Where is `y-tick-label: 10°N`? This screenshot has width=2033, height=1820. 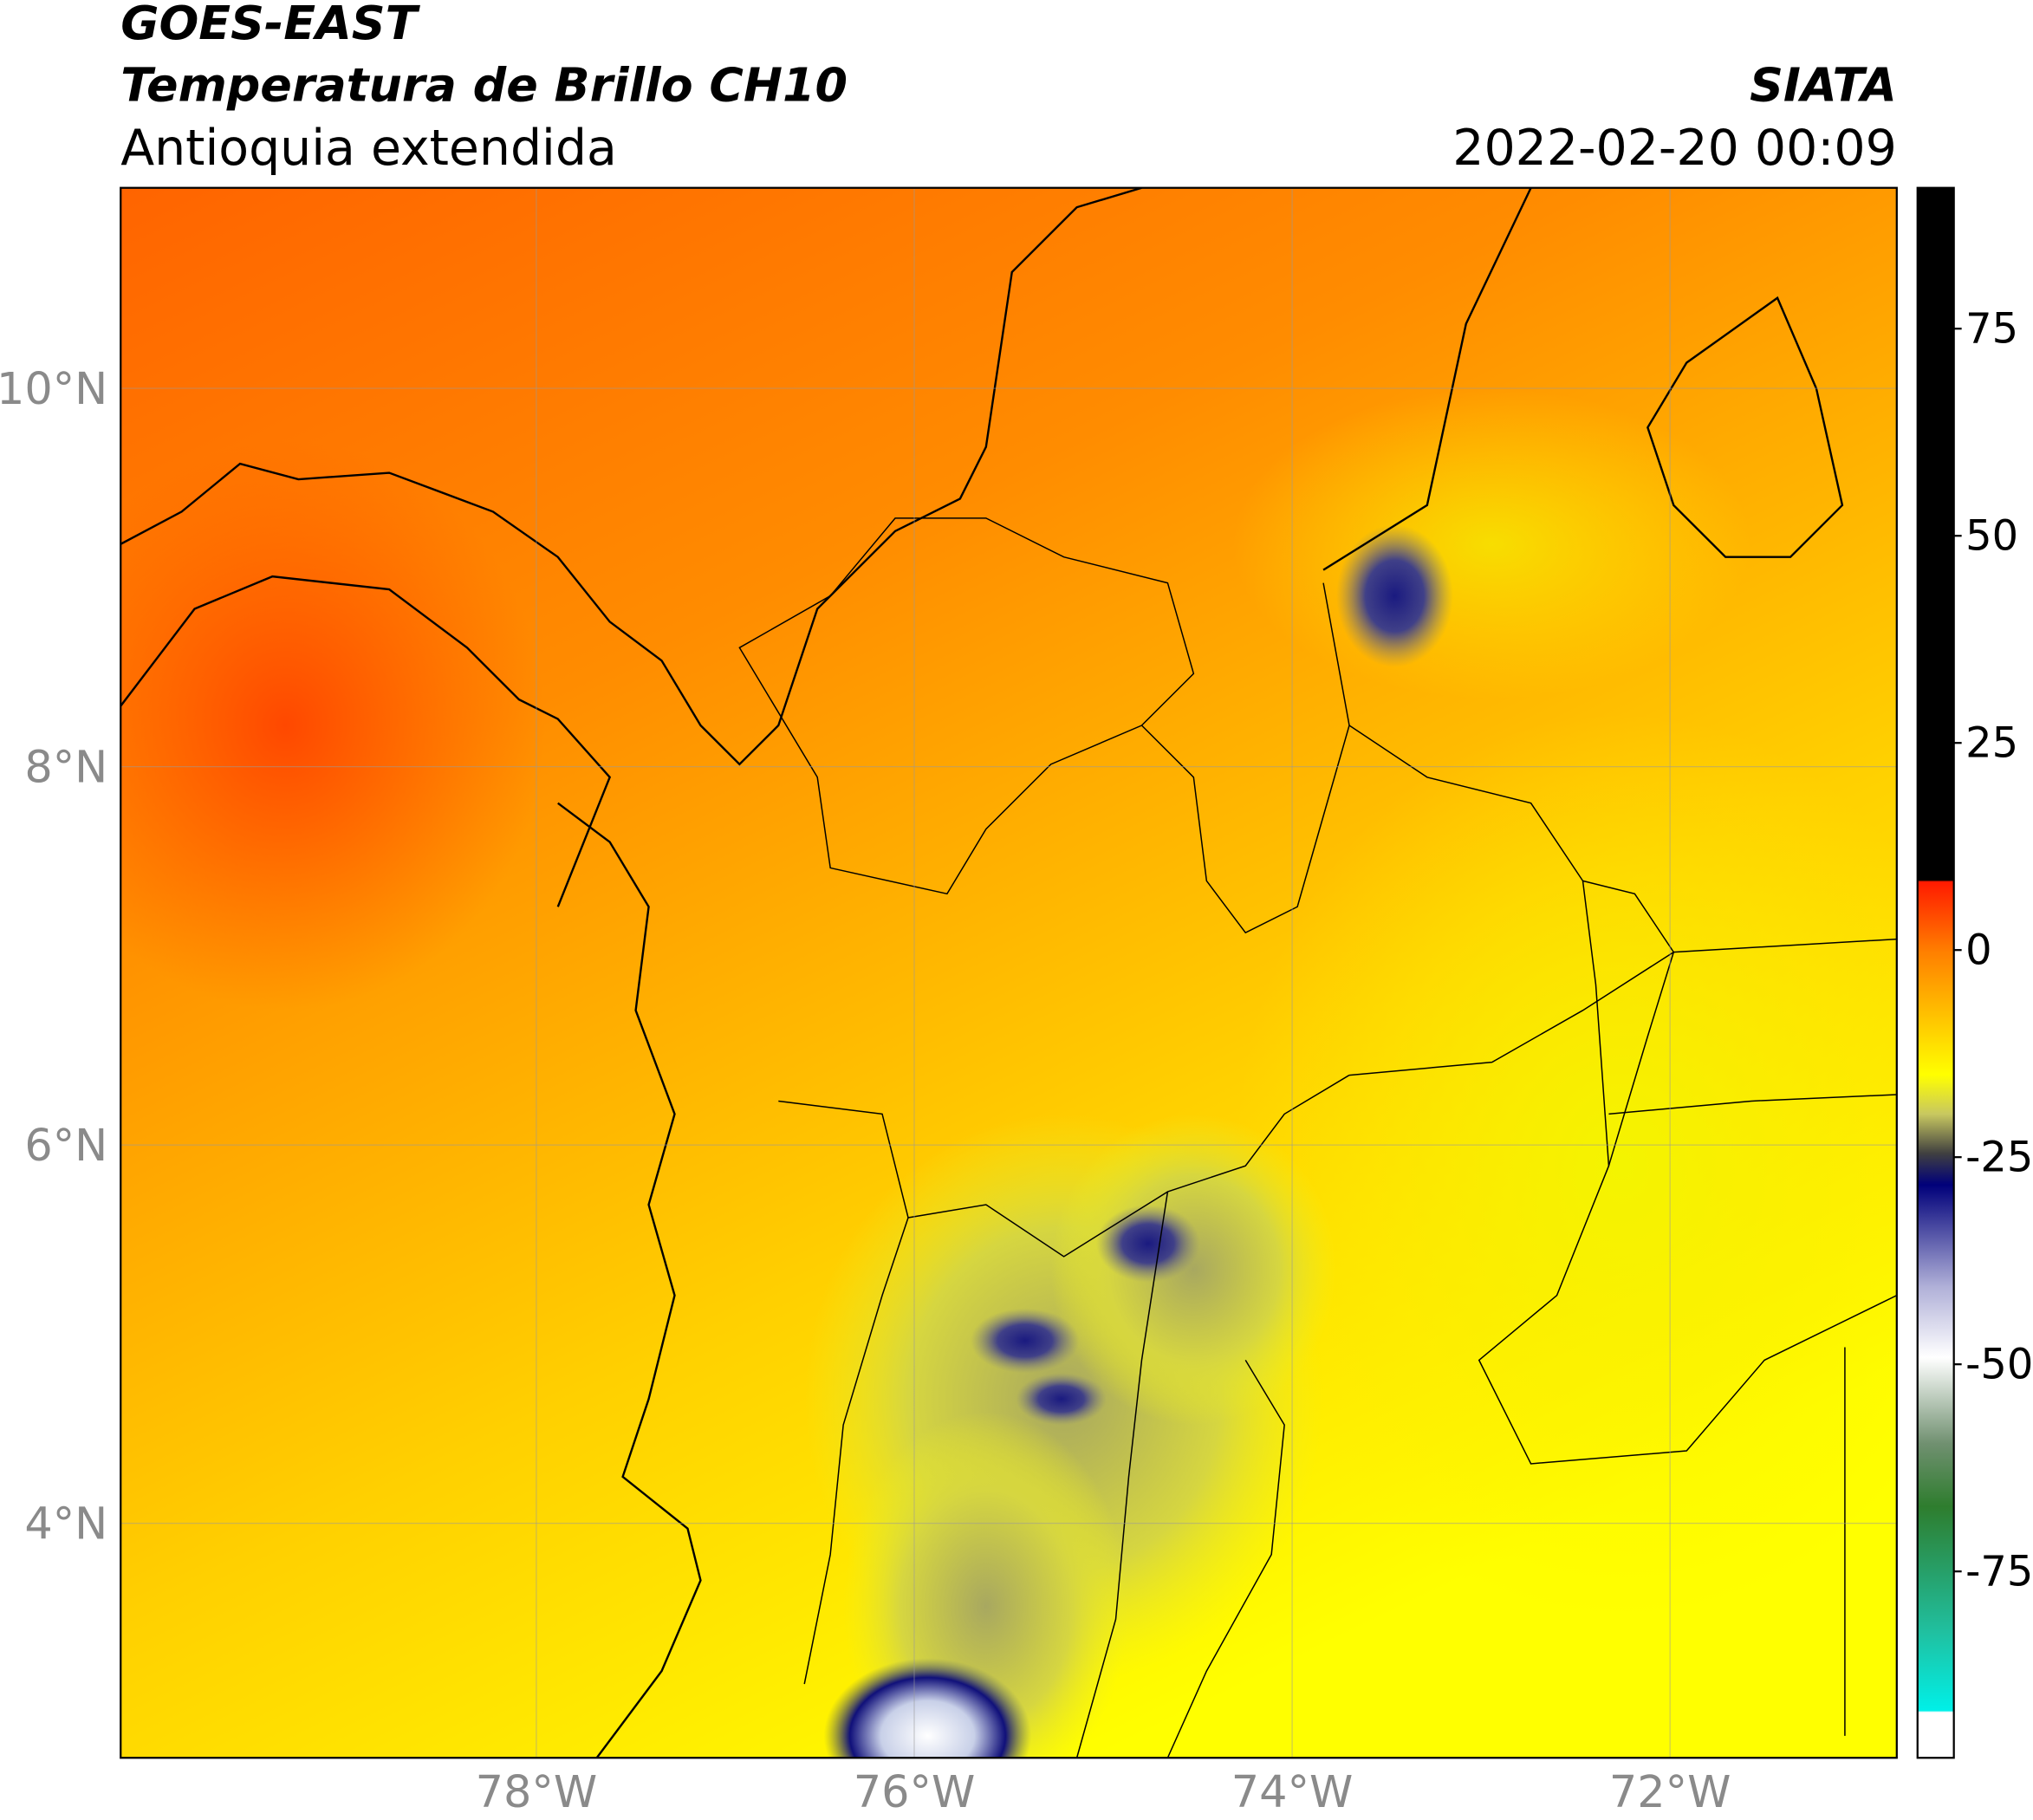
y-tick-label: 10°N is located at coordinates (53, 388).